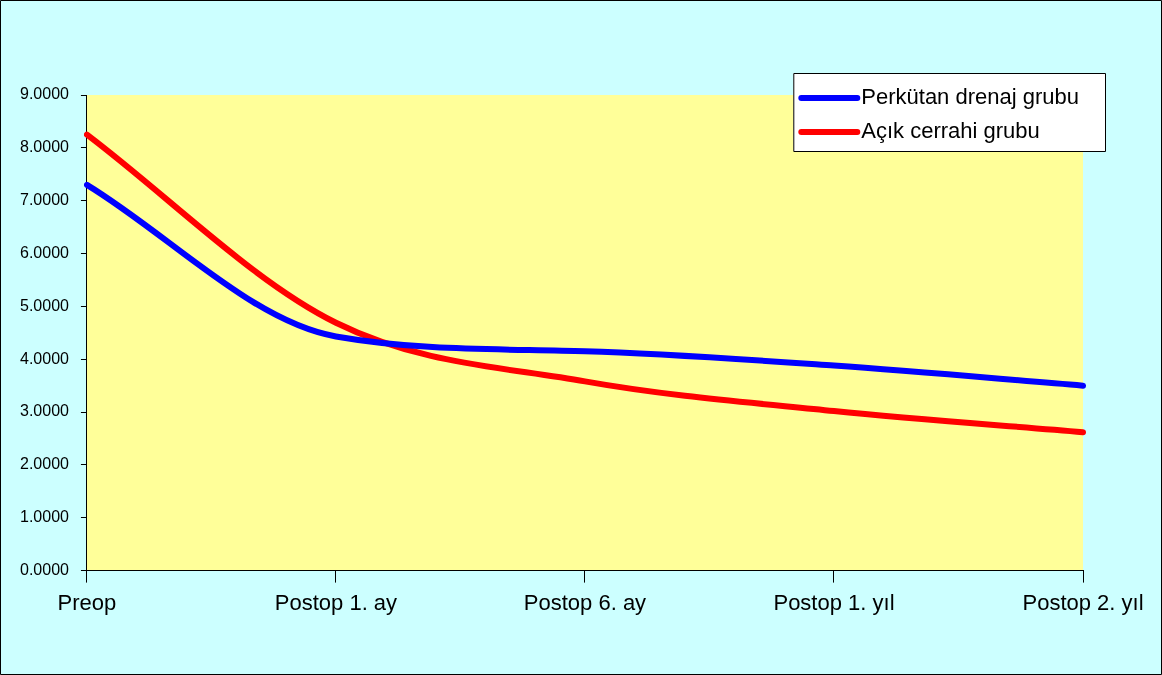 This screenshot has height=675, width=1162. I want to click on y-tick-label: 4.0000, so click(45, 358).